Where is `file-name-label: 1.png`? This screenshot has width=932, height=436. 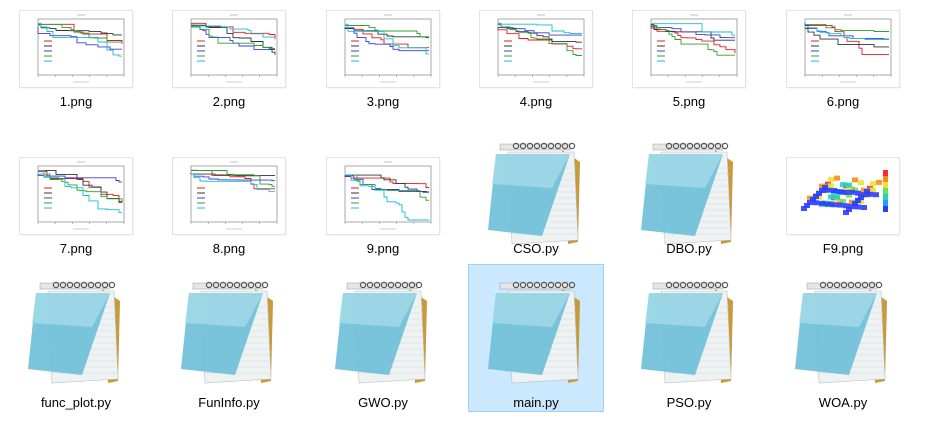
file-name-label: 1.png is located at coordinates (76, 101).